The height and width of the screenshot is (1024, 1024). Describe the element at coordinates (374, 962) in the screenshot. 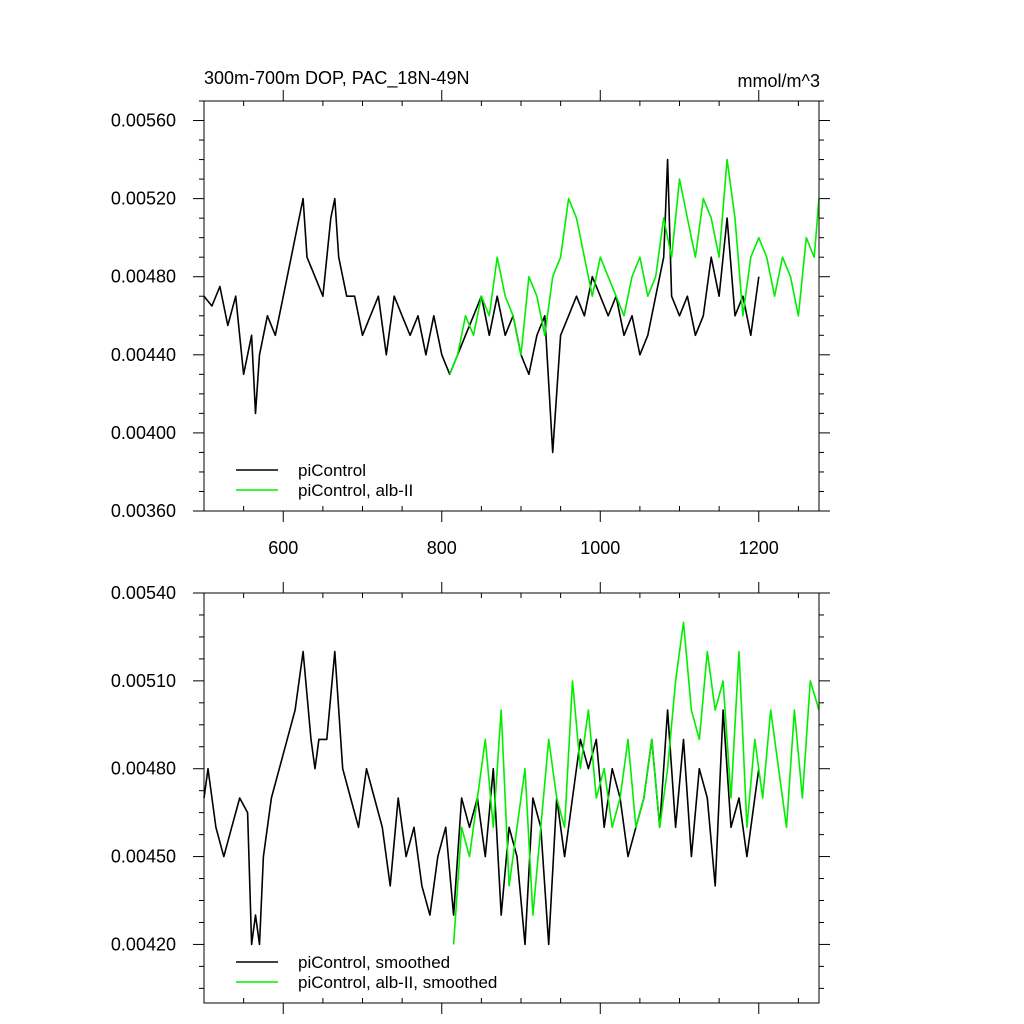

I see `legend-label-picontrol-smoothed: piControl, smoothed` at that location.